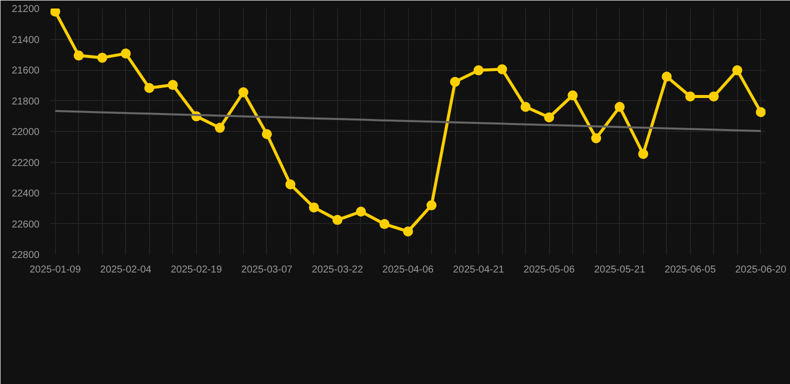 This screenshot has height=384, width=790. What do you see at coordinates (26, 255) in the screenshot?
I see `y-tick-label: 22800` at bounding box center [26, 255].